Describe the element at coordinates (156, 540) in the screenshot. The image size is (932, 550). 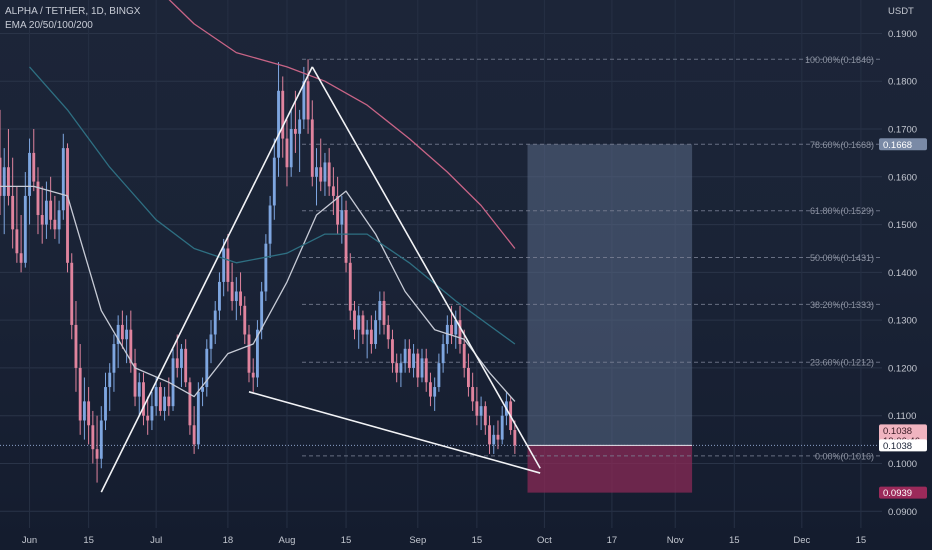
I see `x-tick-label: Jul` at that location.